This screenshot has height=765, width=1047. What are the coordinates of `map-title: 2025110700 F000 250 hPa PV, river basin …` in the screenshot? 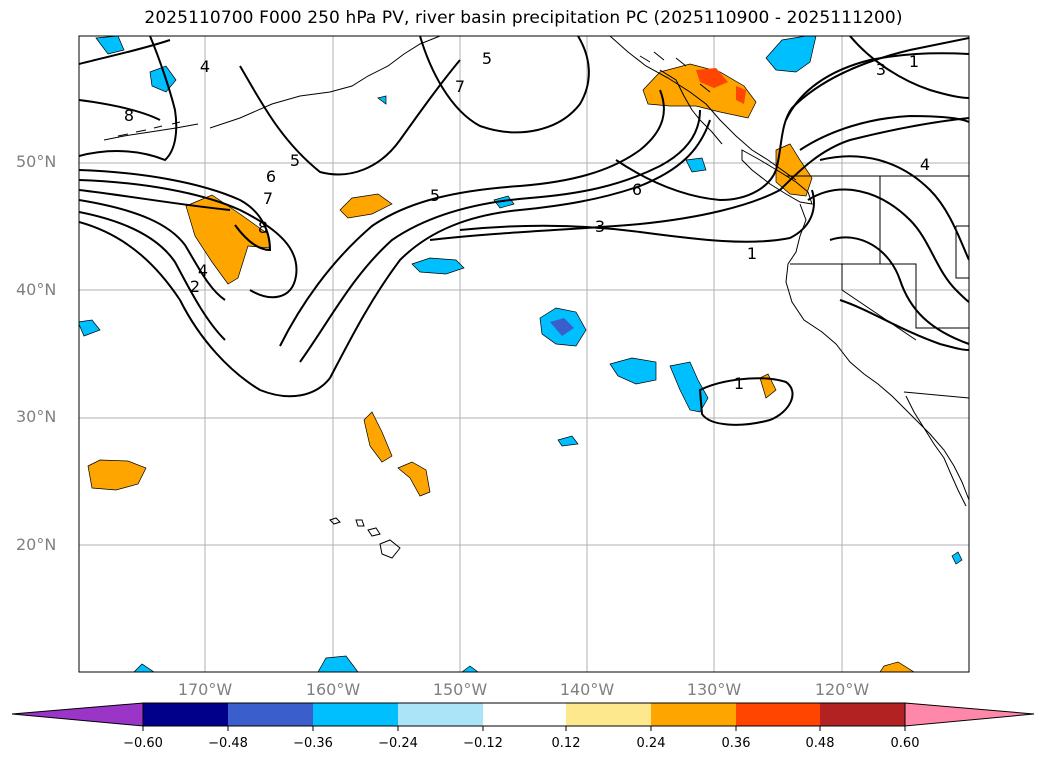 It's located at (523, 18).